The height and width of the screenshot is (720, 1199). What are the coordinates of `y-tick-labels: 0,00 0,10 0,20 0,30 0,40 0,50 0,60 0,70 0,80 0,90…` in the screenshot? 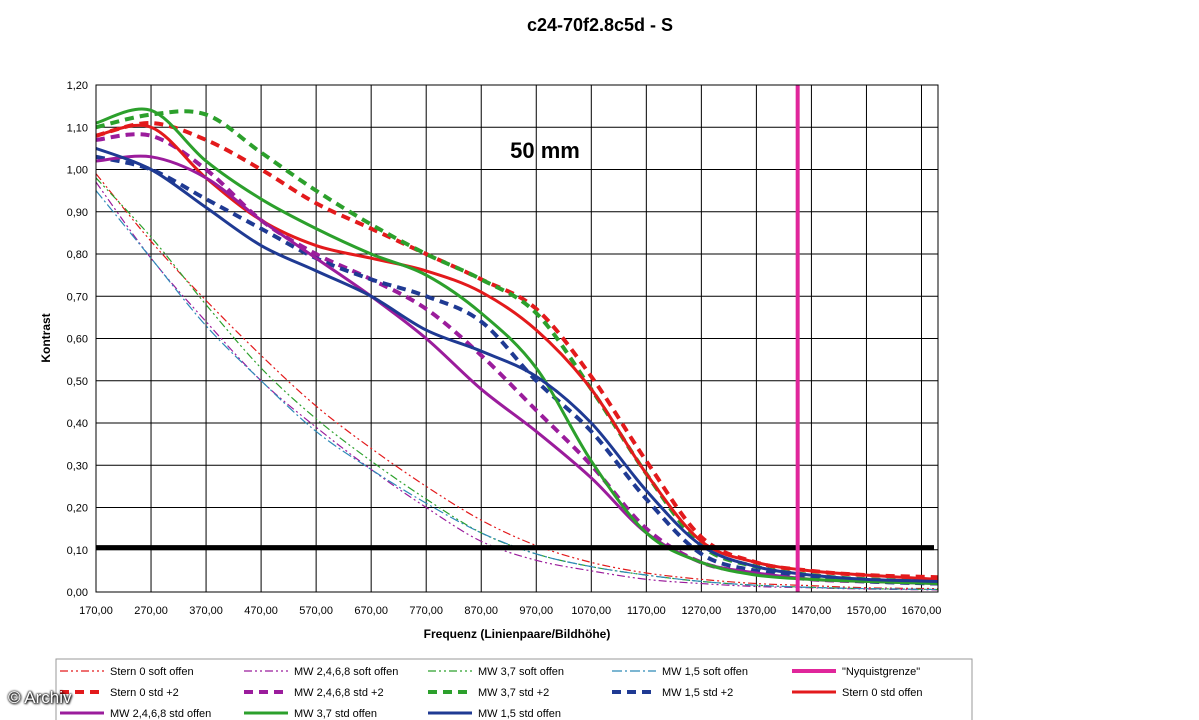 It's located at (77, 339).